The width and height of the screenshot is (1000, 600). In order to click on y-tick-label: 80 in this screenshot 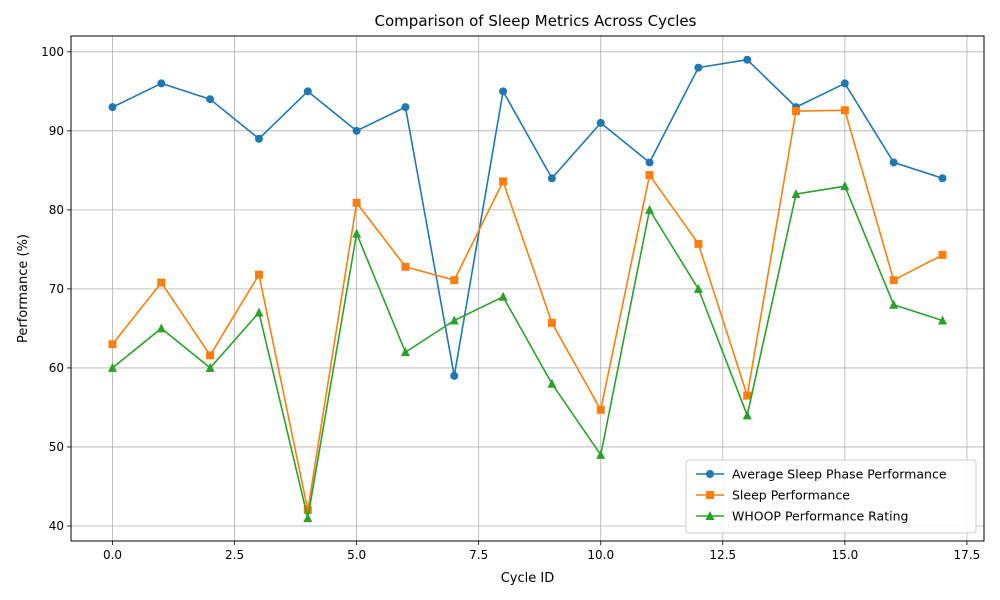, I will do `click(56, 210)`.